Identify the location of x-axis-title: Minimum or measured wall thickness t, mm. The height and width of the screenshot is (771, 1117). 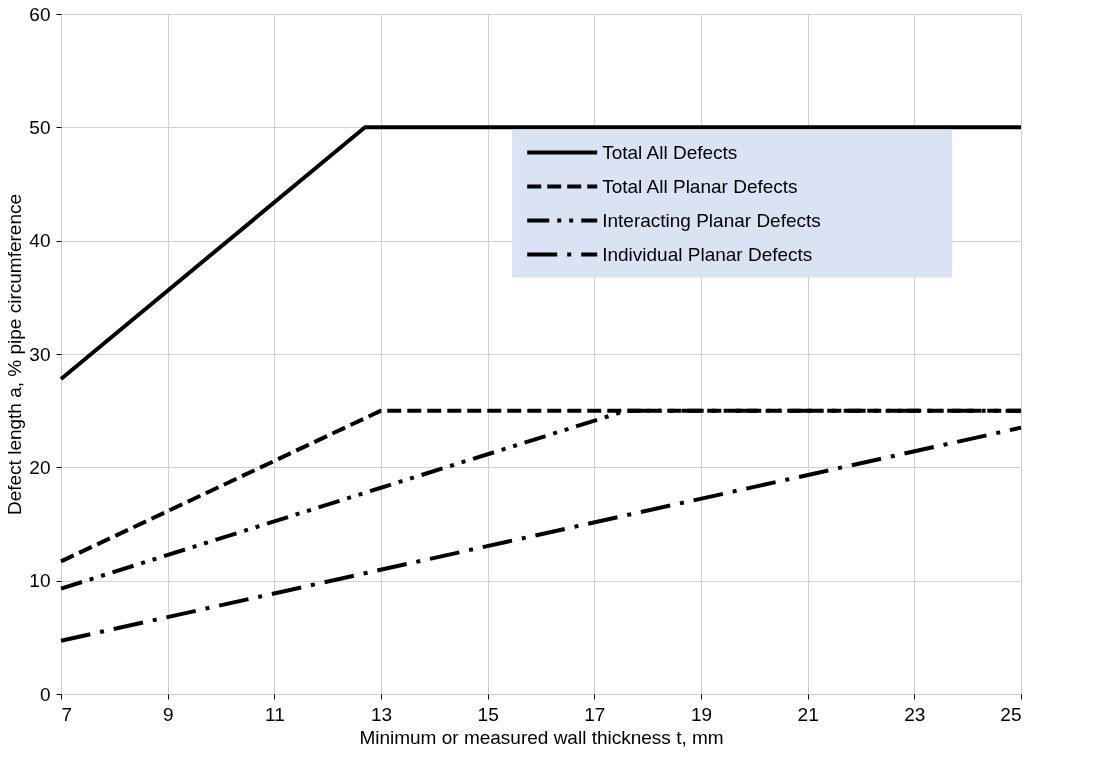
(541, 737).